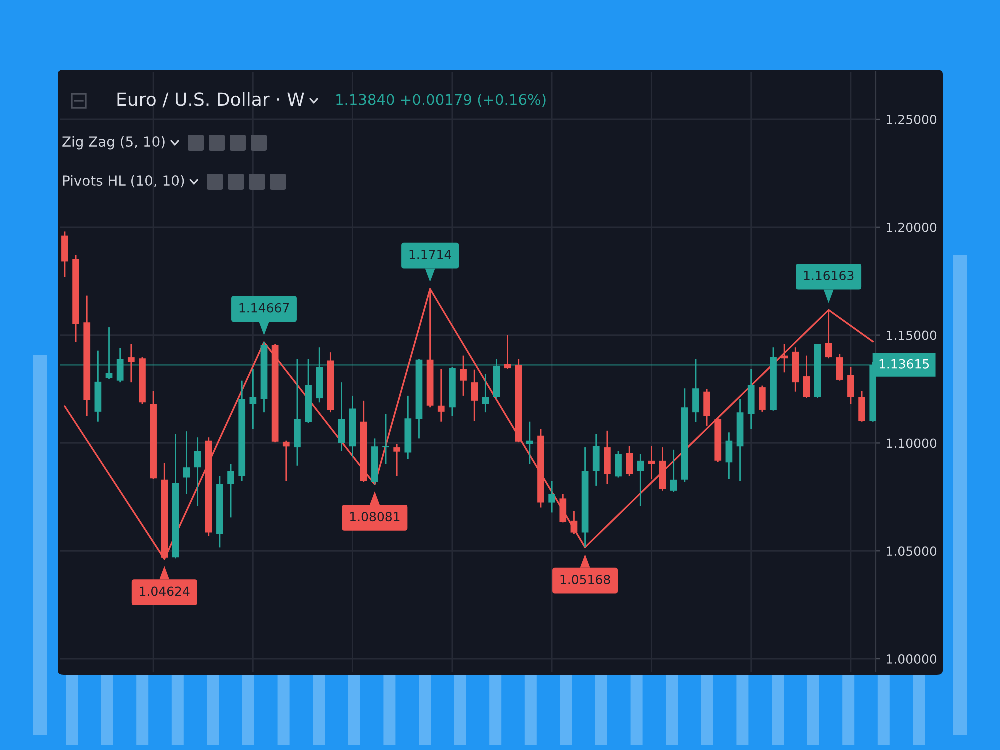 Image resolution: width=1000 pixels, height=750 pixels. Describe the element at coordinates (912, 335) in the screenshot. I see `y-tick-label: 1.15000` at that location.